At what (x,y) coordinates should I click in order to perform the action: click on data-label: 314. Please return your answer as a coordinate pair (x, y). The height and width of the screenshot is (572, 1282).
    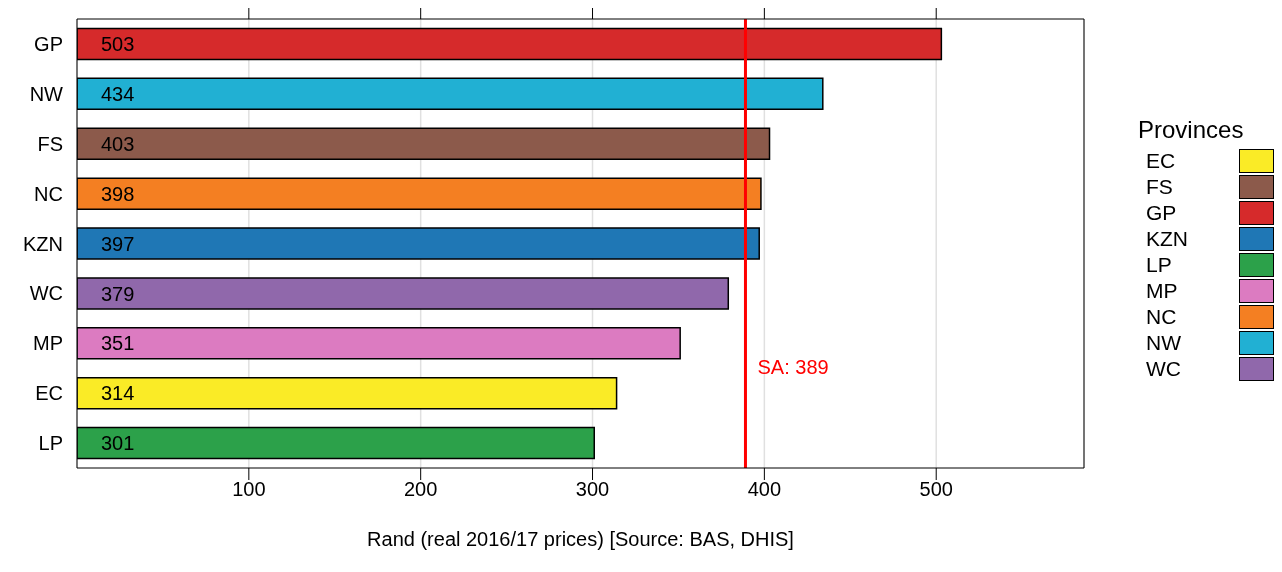
    Looking at the image, I should click on (118, 393).